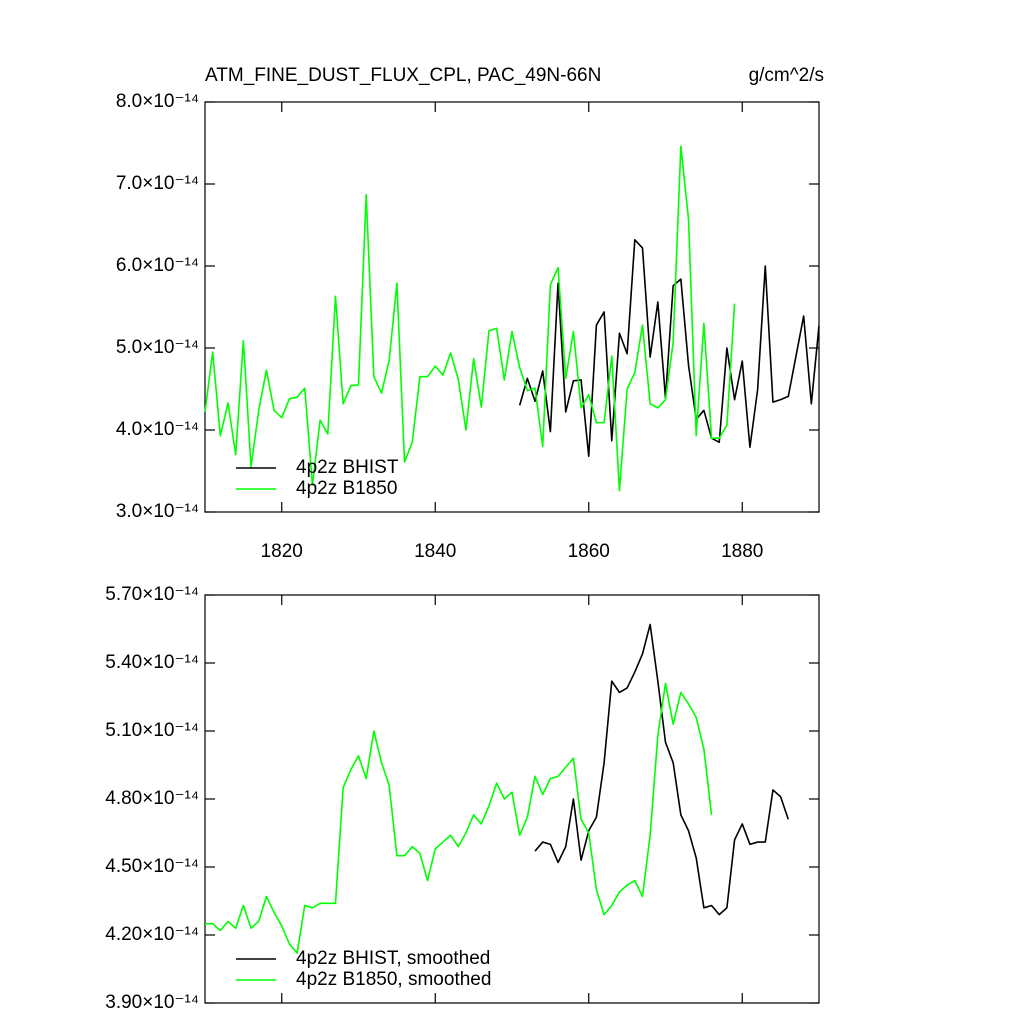 Image resolution: width=1024 pixels, height=1024 pixels. Describe the element at coordinates (157, 101) in the screenshot. I see `y-tick-label: 8.0×10⁻¹⁴` at that location.